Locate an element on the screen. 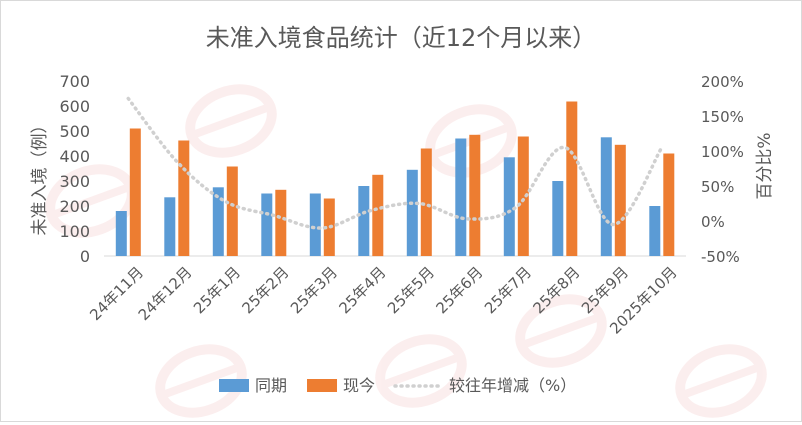 This screenshot has height=425, width=802. y-axis-ticks: 0 100 200 300 400 500 600 700 is located at coordinates (74, 169).